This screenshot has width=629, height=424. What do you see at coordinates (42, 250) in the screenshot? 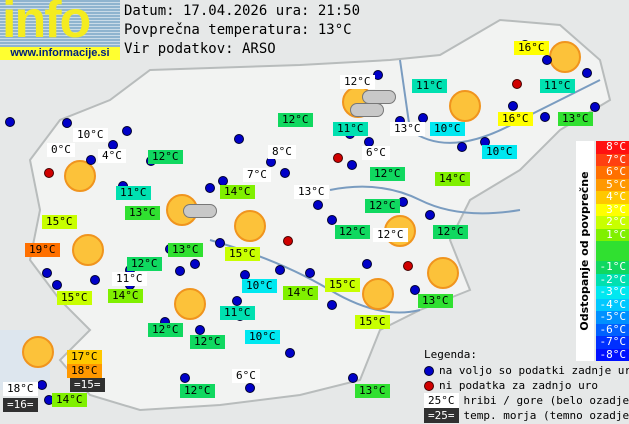
I see `temperature-label: 19°C` at bounding box center [42, 250].